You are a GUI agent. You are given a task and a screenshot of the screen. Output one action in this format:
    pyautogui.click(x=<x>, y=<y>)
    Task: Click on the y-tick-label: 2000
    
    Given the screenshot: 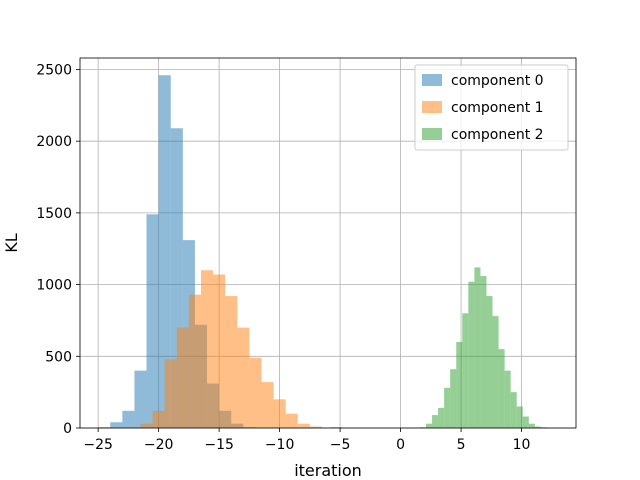 What is the action you would take?
    pyautogui.click(x=54, y=142)
    